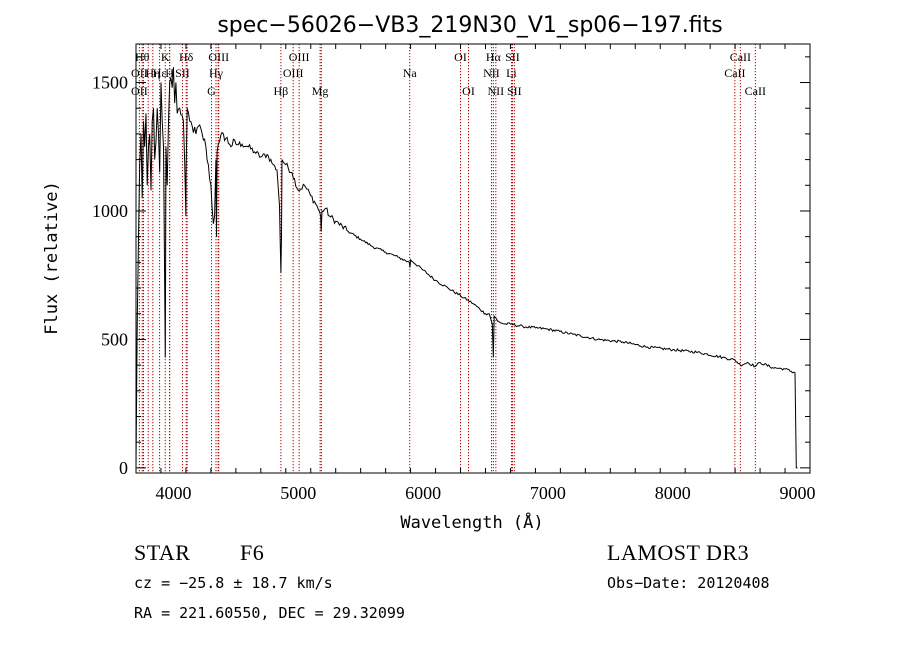  What do you see at coordinates (252, 552) in the screenshot?
I see `spectral-subclass: F6` at bounding box center [252, 552].